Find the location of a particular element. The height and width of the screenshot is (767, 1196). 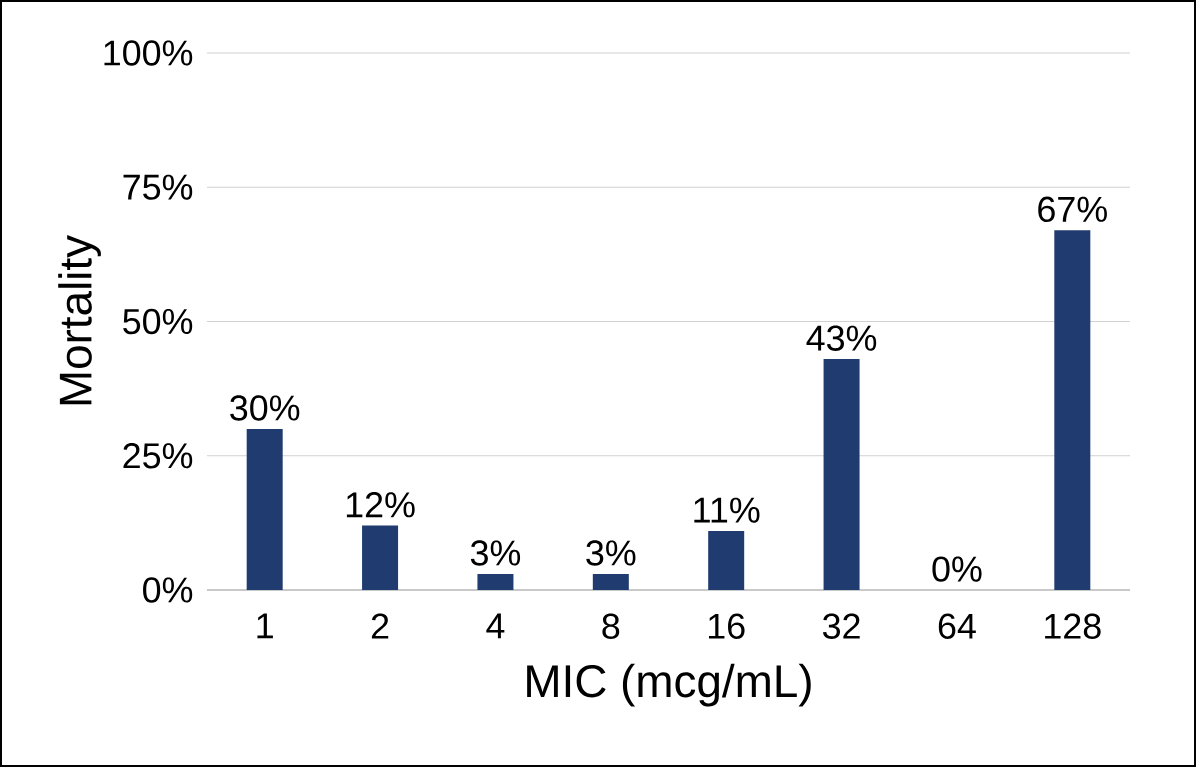

y-tick-label: 100% is located at coordinates (148, 53).